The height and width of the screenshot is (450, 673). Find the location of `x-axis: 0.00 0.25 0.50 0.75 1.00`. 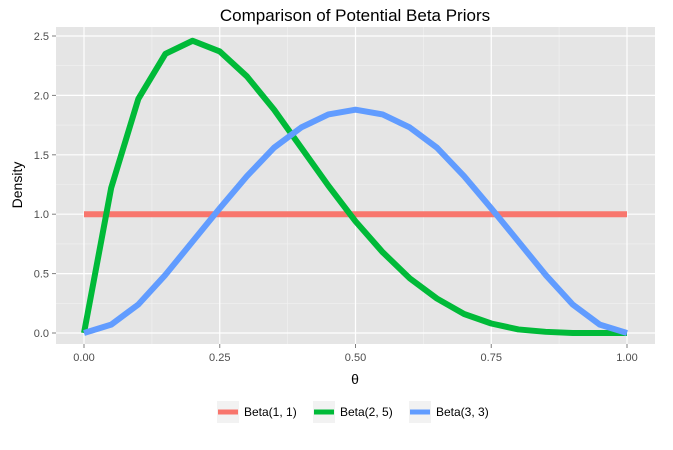

x-axis: 0.00 0.25 0.50 0.75 1.00 is located at coordinates (355, 354).